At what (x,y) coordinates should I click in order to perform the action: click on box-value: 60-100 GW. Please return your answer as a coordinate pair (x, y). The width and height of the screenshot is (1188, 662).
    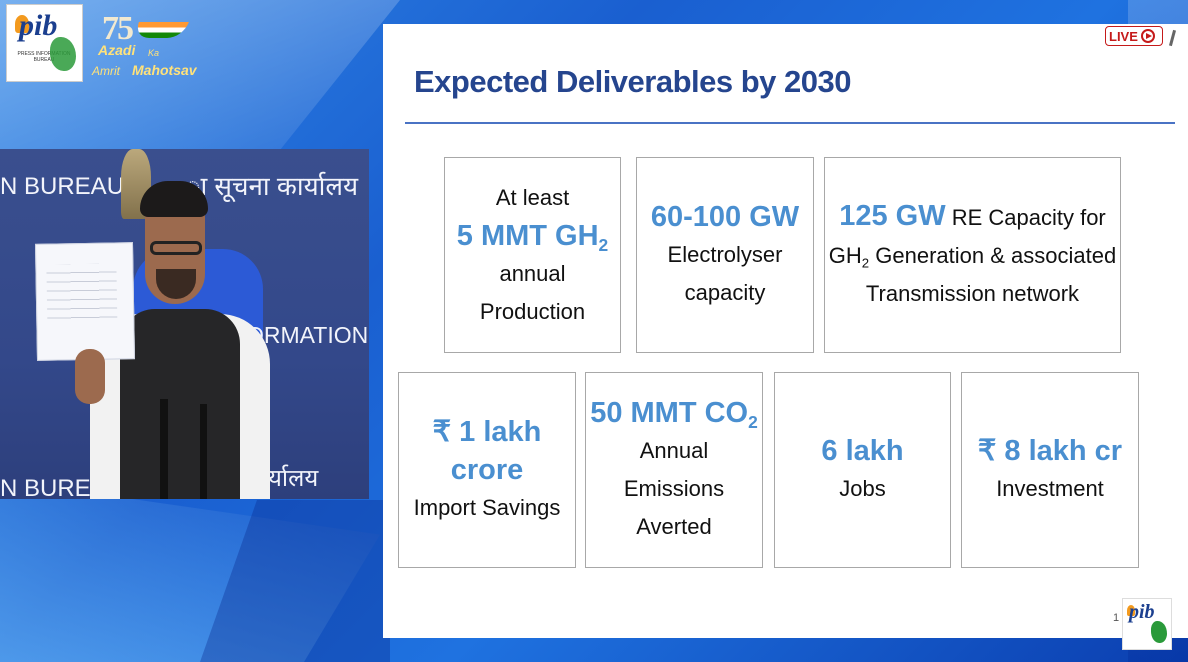
    Looking at the image, I should click on (725, 217).